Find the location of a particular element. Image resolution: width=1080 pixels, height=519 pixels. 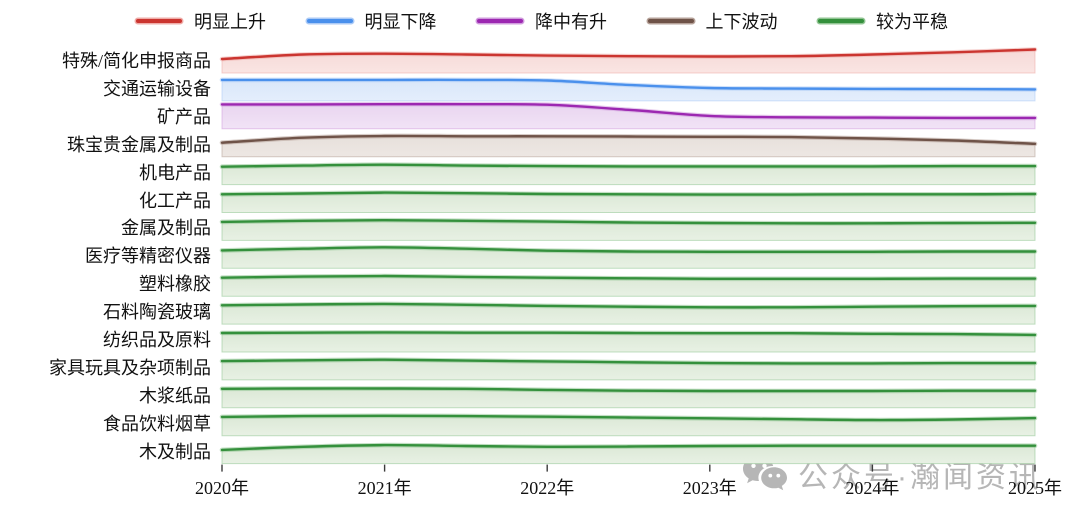

series-石料陶瓷玻璃 is located at coordinates (628, 313).